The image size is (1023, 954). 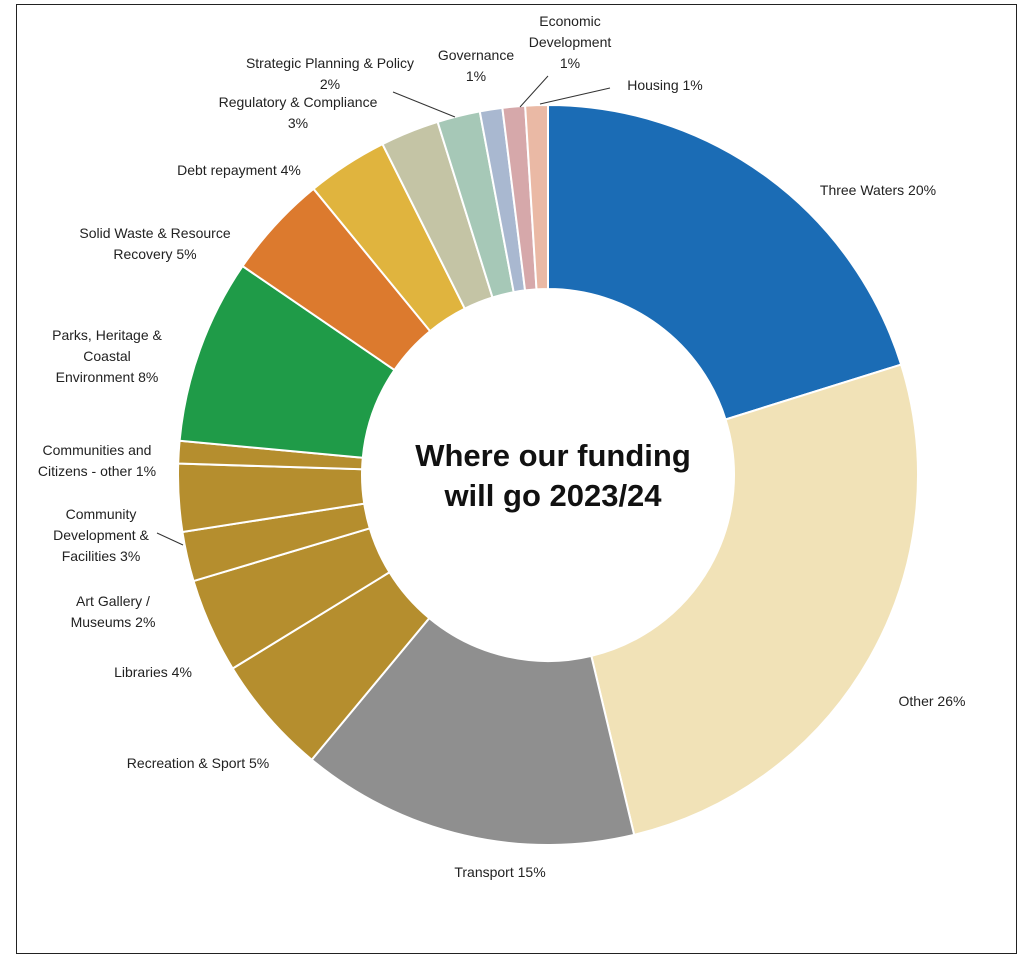 What do you see at coordinates (665, 85) in the screenshot?
I see `slice-label-15: Housing 1%` at bounding box center [665, 85].